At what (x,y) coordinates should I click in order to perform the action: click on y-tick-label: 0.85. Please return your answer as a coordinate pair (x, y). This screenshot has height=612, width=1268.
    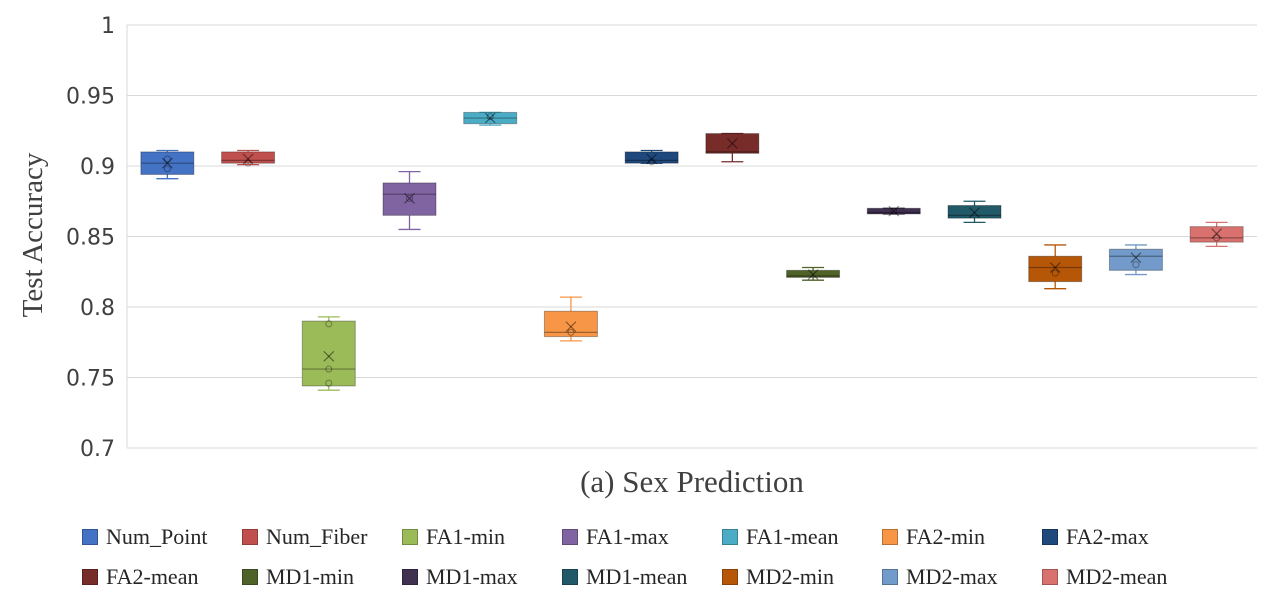
    Looking at the image, I should click on (90, 238).